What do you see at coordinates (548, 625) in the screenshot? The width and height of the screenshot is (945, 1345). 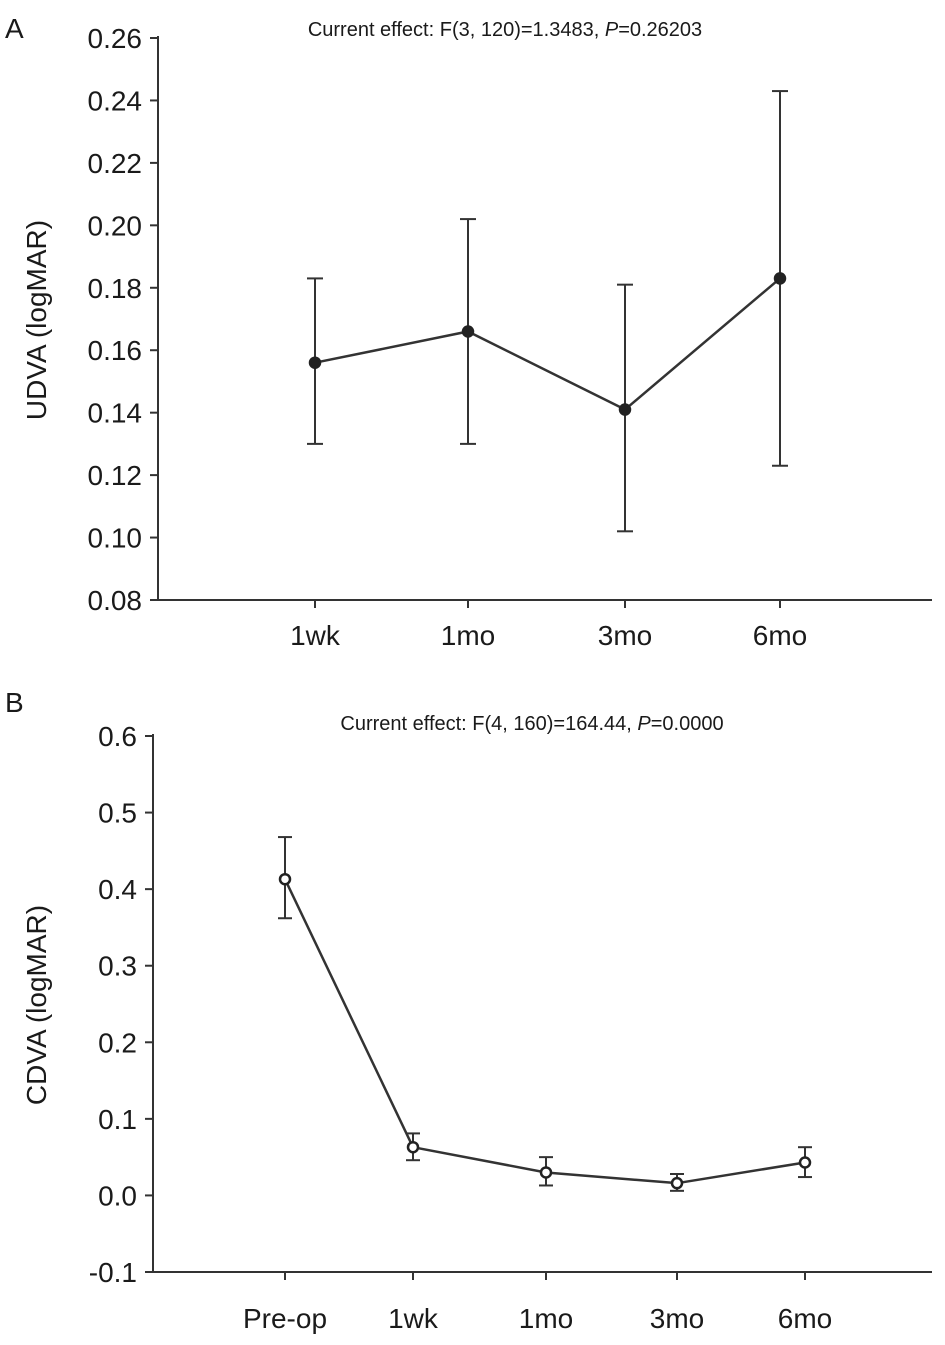 I see `panel-a-x-ticks: 1wk 1mo 3mo 6mo` at bounding box center [548, 625].